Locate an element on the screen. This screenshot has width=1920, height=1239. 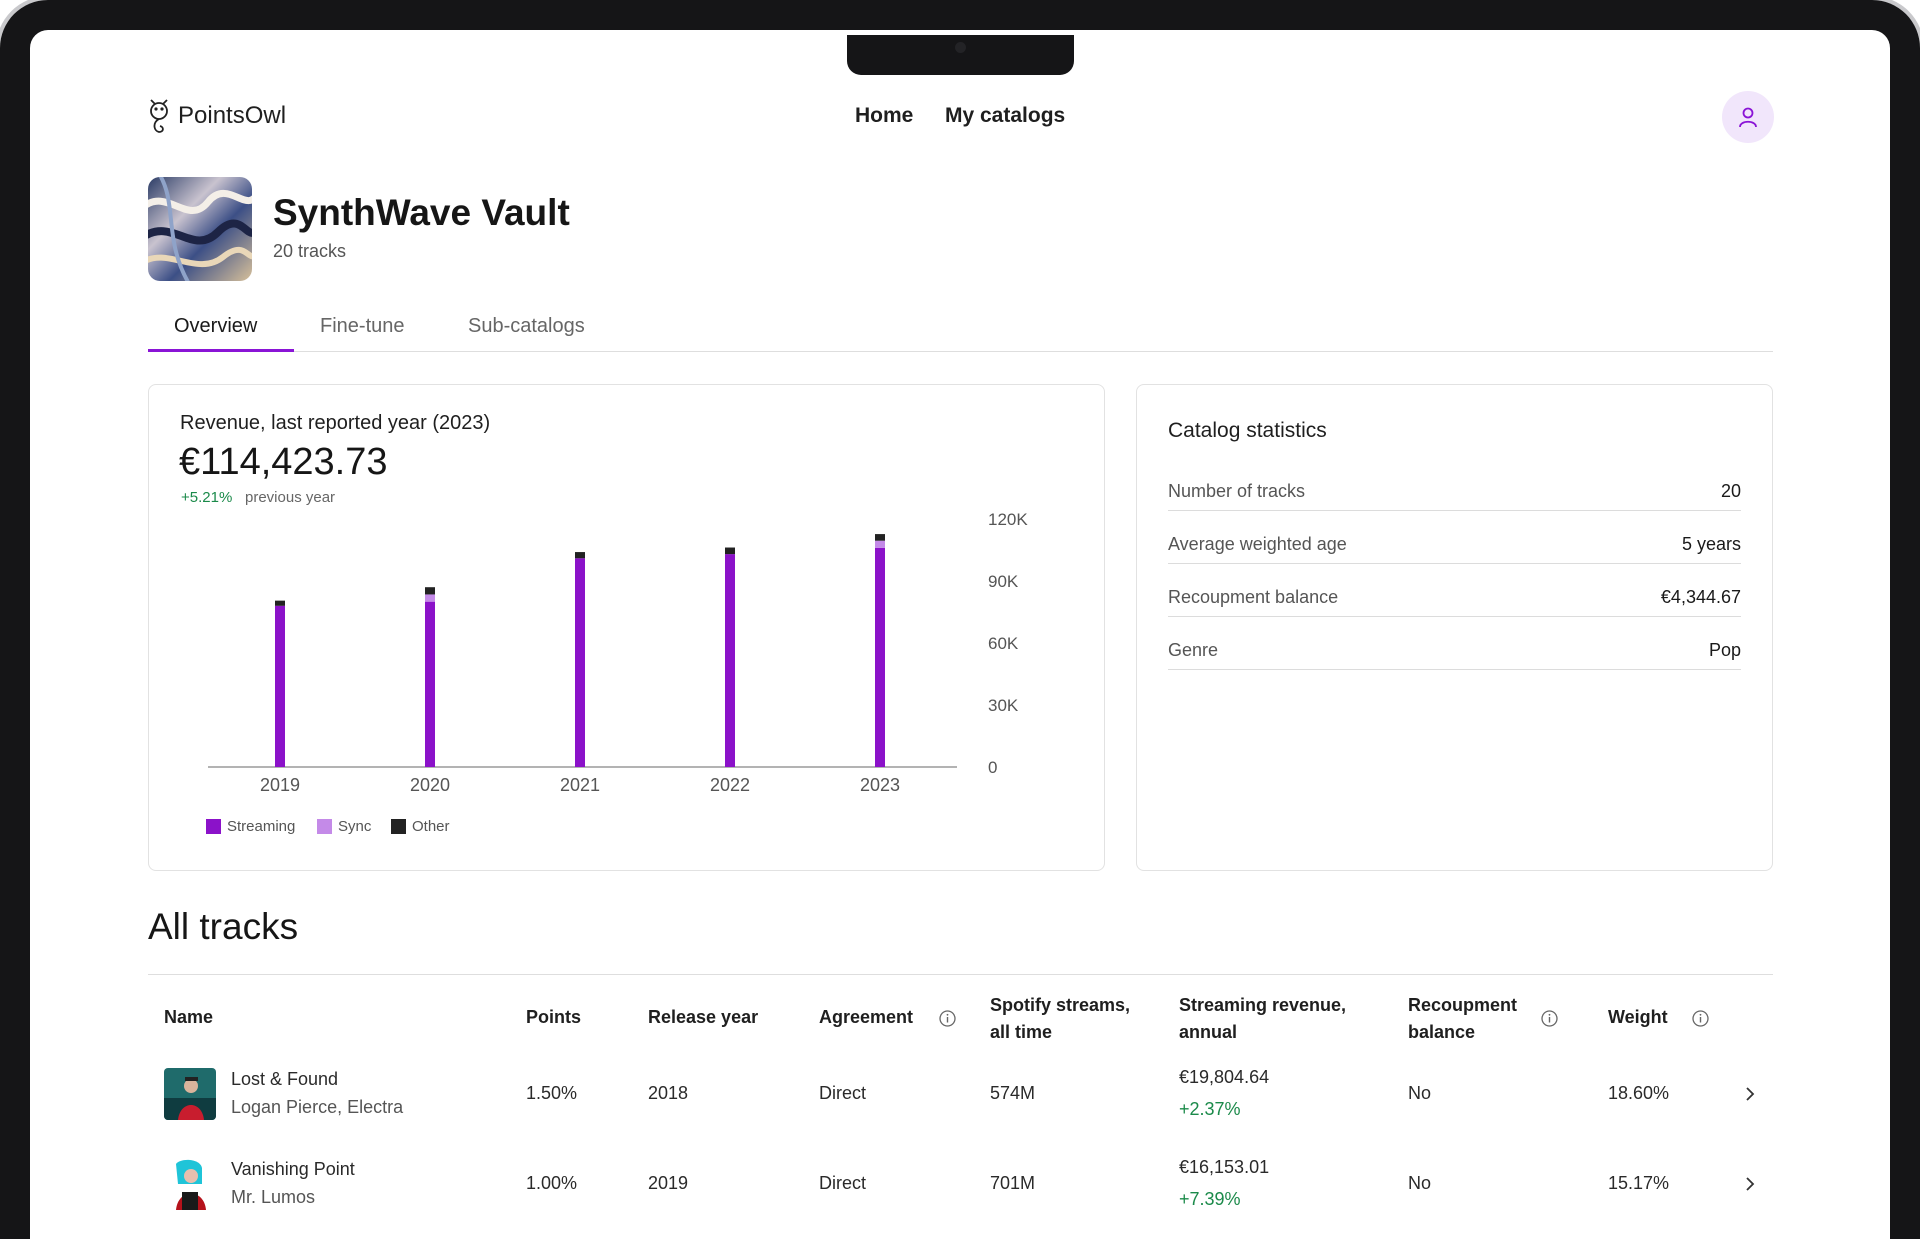
bar-streaming-2021 is located at coordinates (580, 662).